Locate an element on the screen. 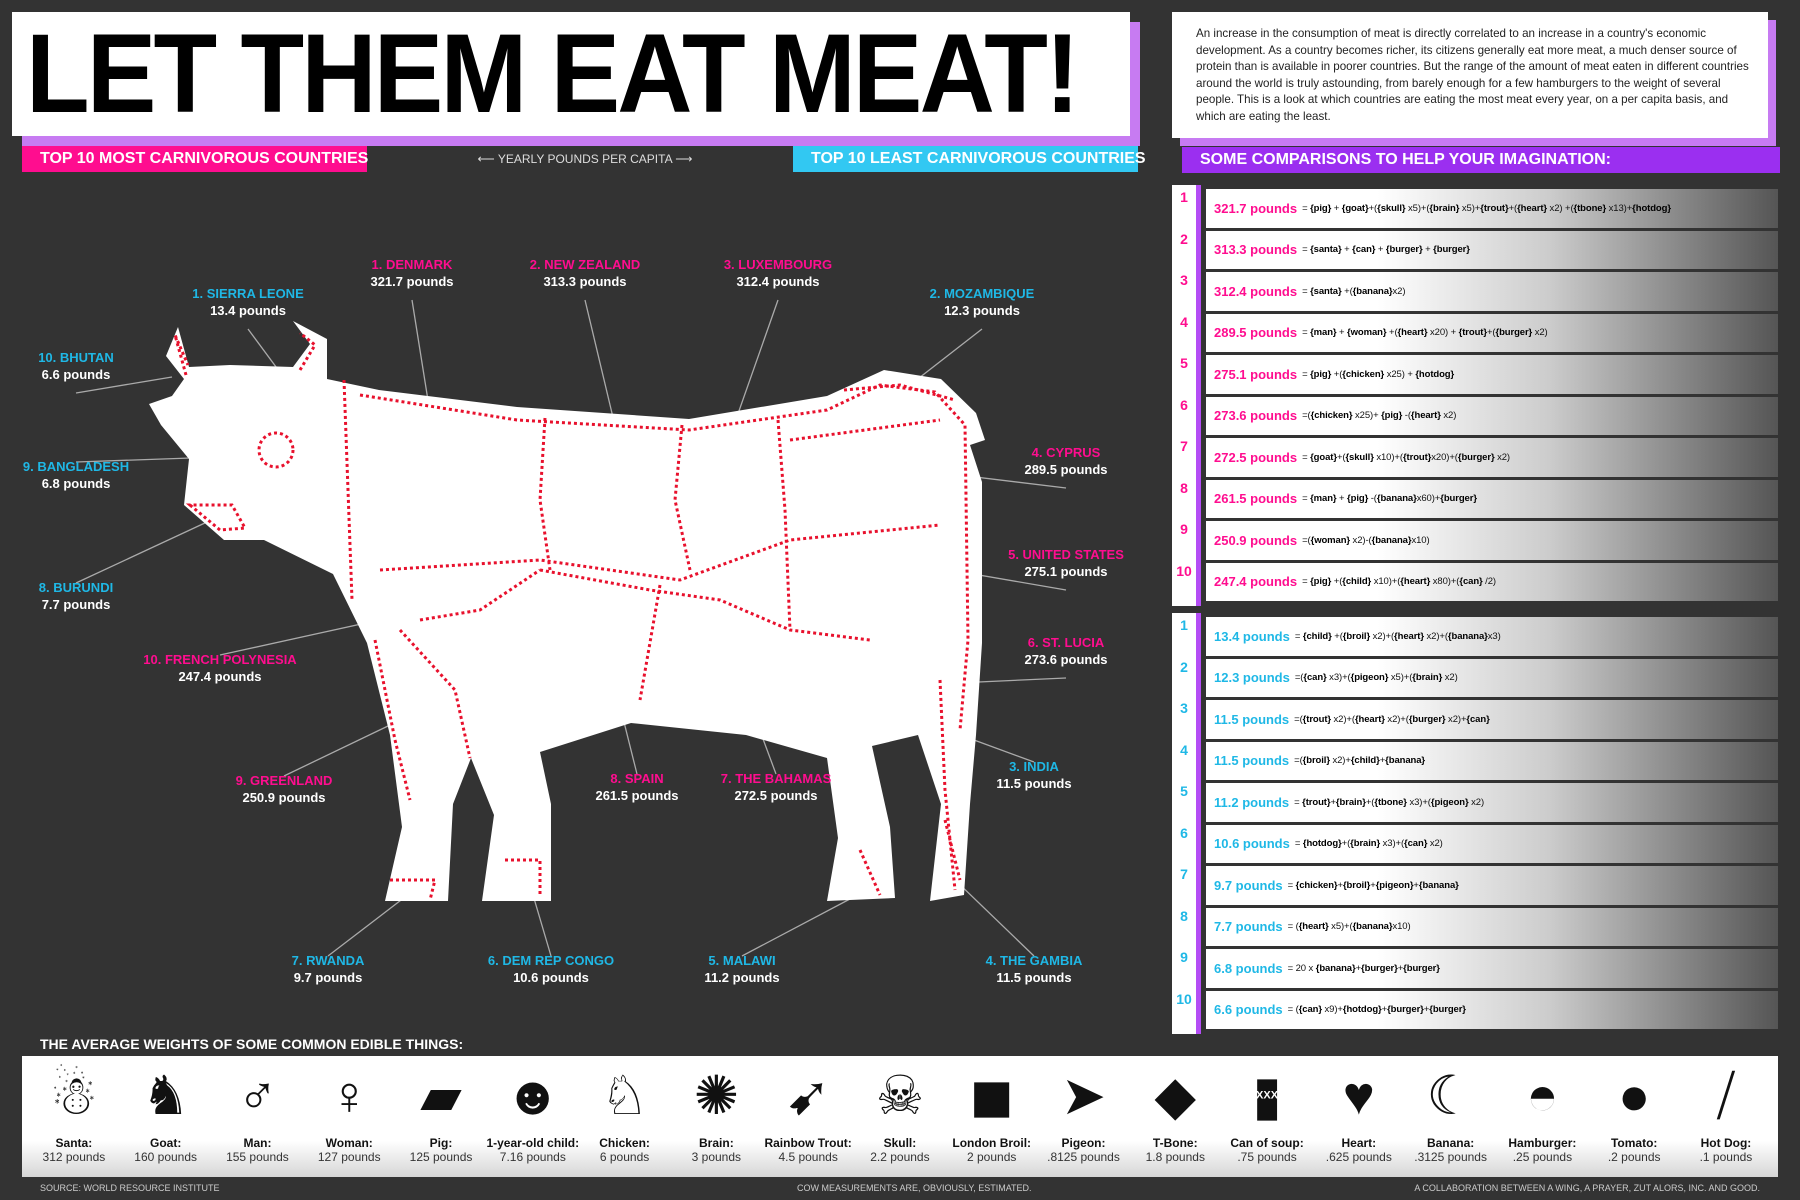  formula-text: x10)+( is located at coordinates (1386, 582).